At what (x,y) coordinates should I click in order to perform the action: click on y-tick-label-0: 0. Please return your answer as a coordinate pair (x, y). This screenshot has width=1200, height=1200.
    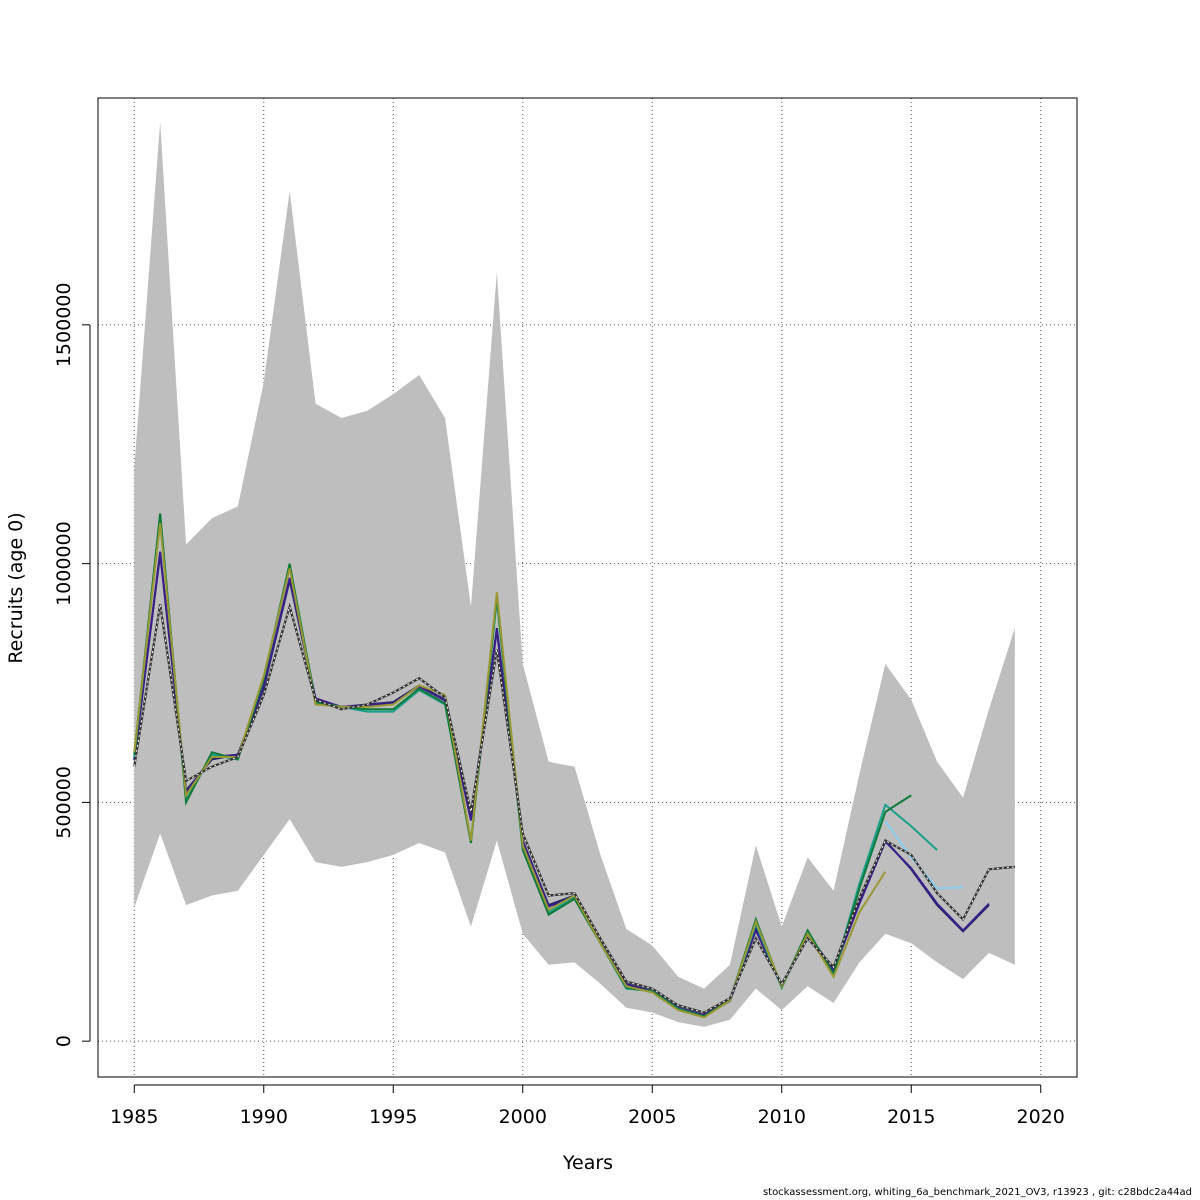
    Looking at the image, I should click on (64, 1041).